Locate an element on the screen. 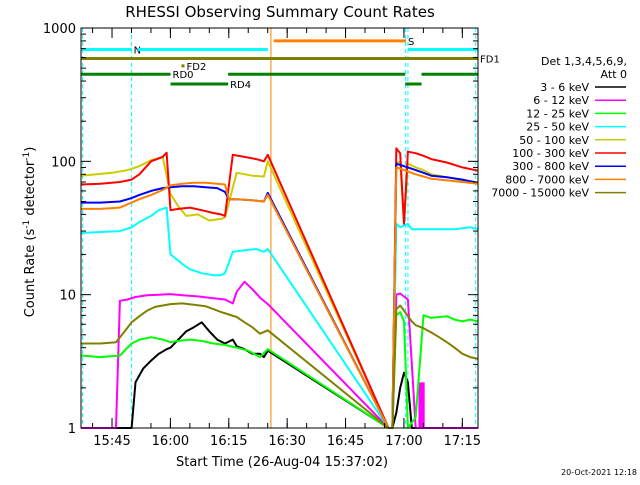 The width and height of the screenshot is (640, 485). x-tick-label-0: 15:45 is located at coordinates (111, 441).